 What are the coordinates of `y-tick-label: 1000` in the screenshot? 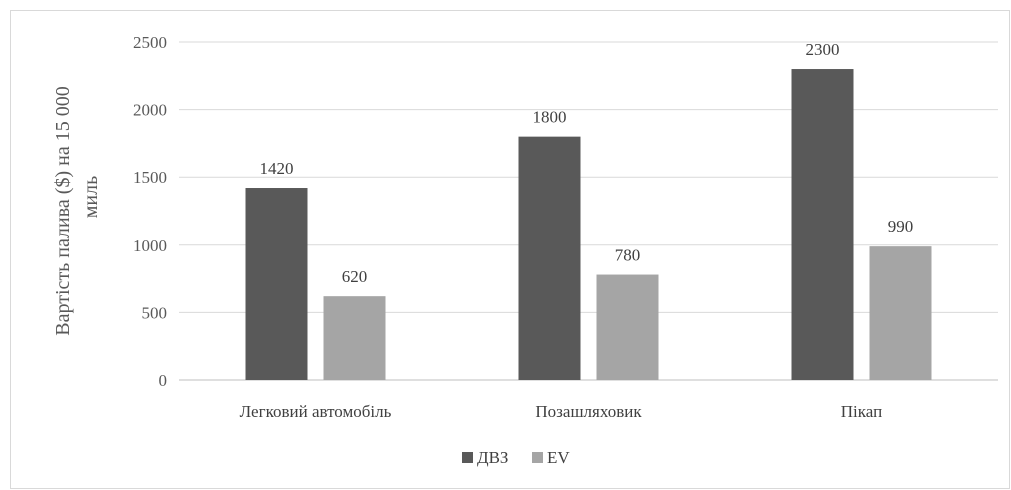 It's located at (150, 245).